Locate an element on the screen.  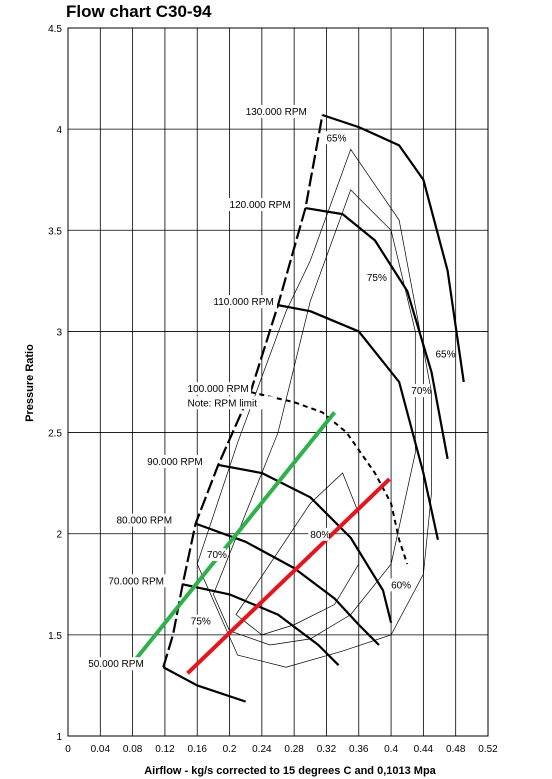
y-tick-label: 3.5 is located at coordinates (55, 231).